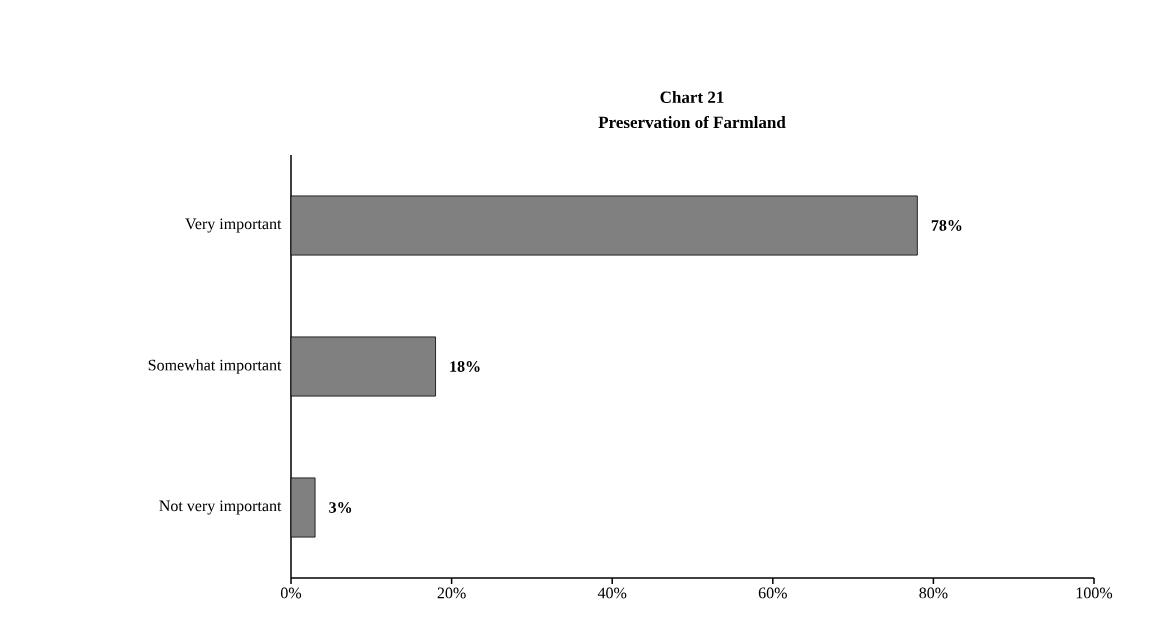 The width and height of the screenshot is (1153, 618). Describe the element at coordinates (291, 593) in the screenshot. I see `x-tick-label: 0%` at that location.